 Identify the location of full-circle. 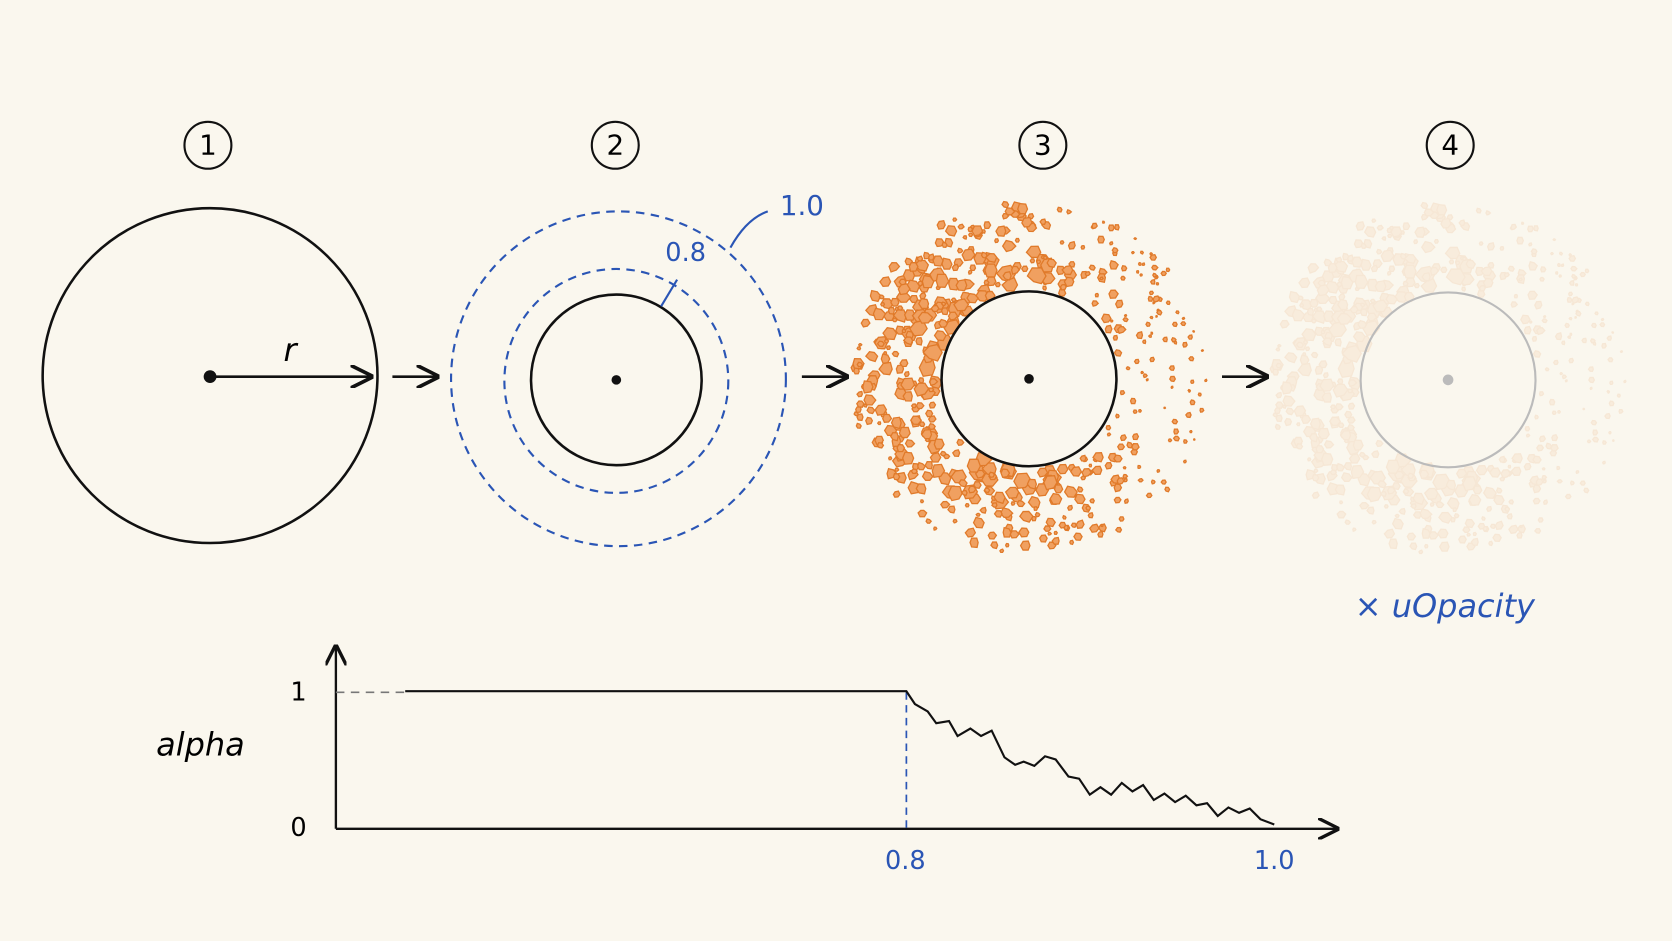
(210, 375).